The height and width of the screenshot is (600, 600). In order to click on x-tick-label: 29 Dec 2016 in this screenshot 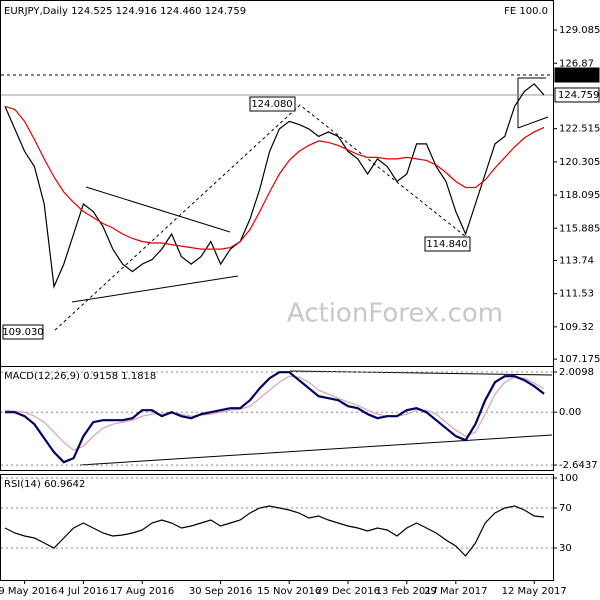, I will do `click(348, 591)`.